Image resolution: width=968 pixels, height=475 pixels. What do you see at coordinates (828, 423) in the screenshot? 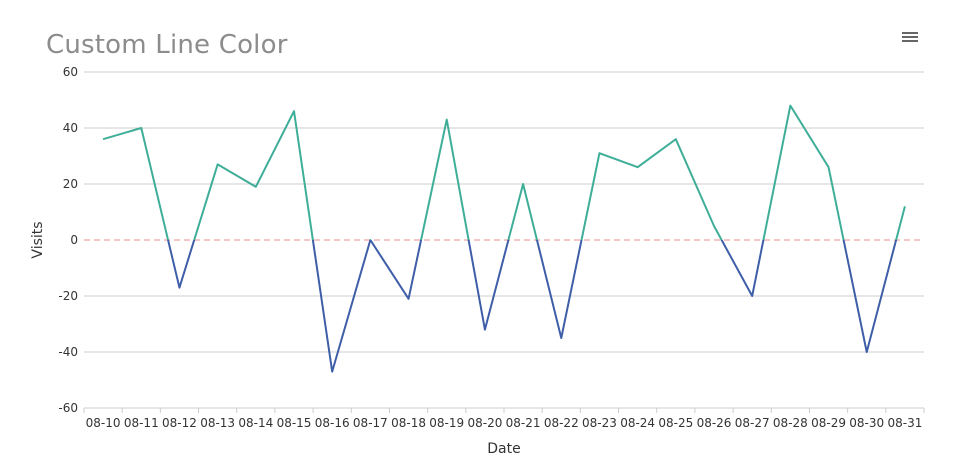
I see `x-tick-label: 08-29` at bounding box center [828, 423].